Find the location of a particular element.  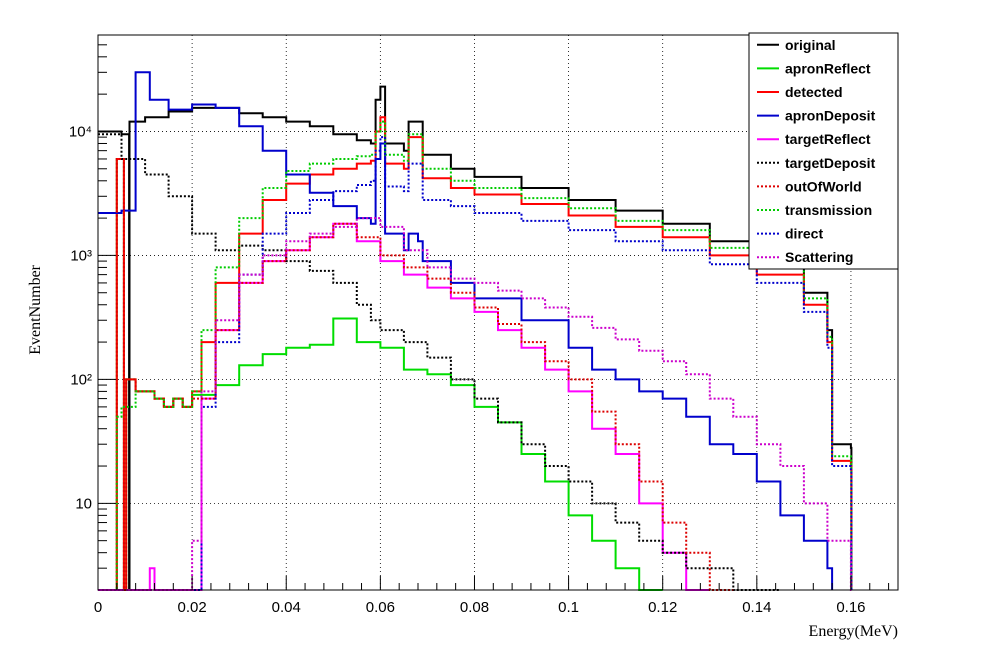

legend-label: apronDeposit is located at coordinates (830, 116).